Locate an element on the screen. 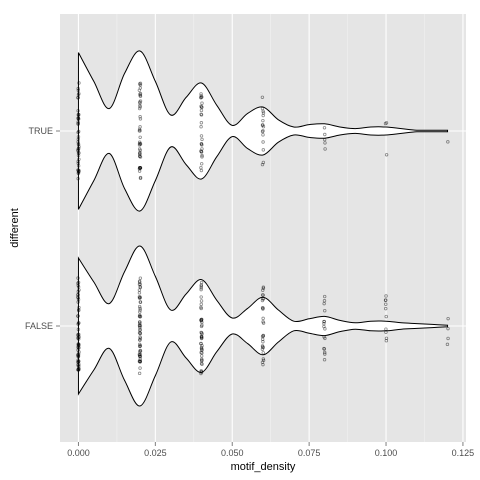 The image size is (480, 480). y-tick-label: TRUE is located at coordinates (41, 131).